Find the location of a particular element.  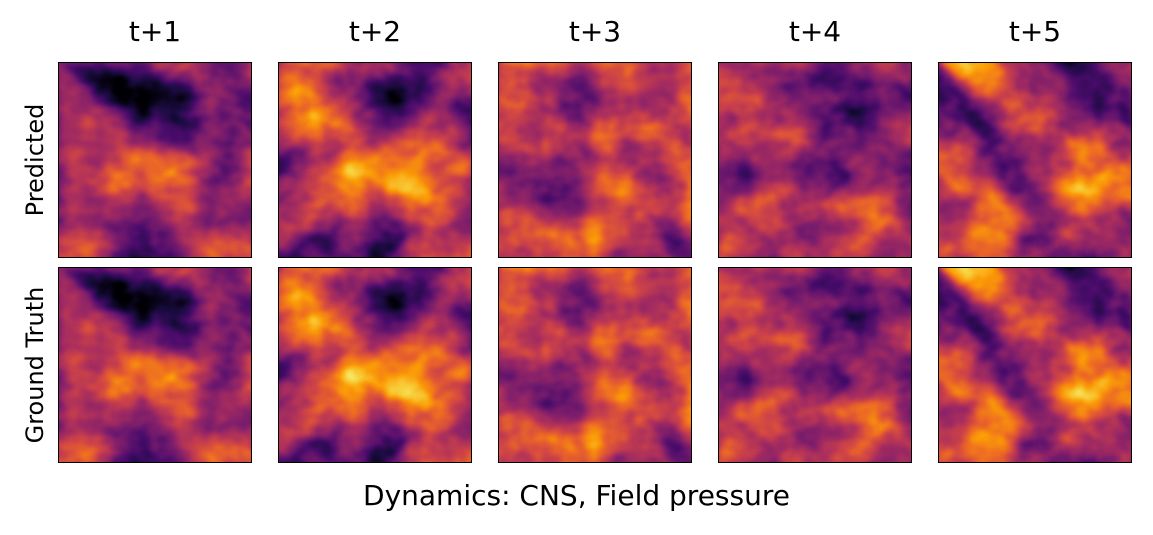

column-title-t1: t+1 is located at coordinates (155, 31).